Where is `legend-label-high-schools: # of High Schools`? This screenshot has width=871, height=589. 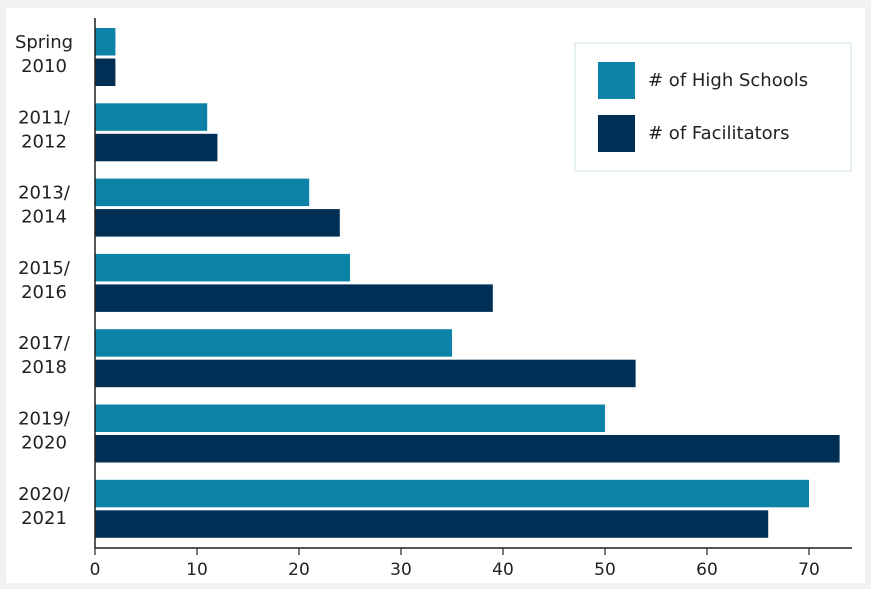
legend-label-high-schools: # of High Schools is located at coordinates (728, 80).